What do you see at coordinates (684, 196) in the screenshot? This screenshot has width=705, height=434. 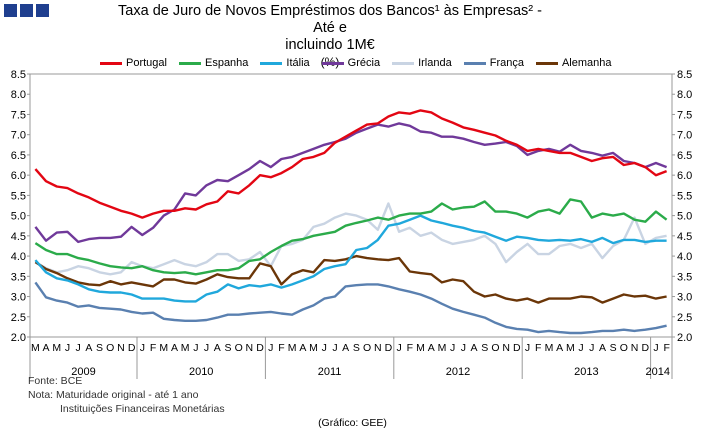 I see `y-tick-label-right: 5.5` at bounding box center [684, 196].